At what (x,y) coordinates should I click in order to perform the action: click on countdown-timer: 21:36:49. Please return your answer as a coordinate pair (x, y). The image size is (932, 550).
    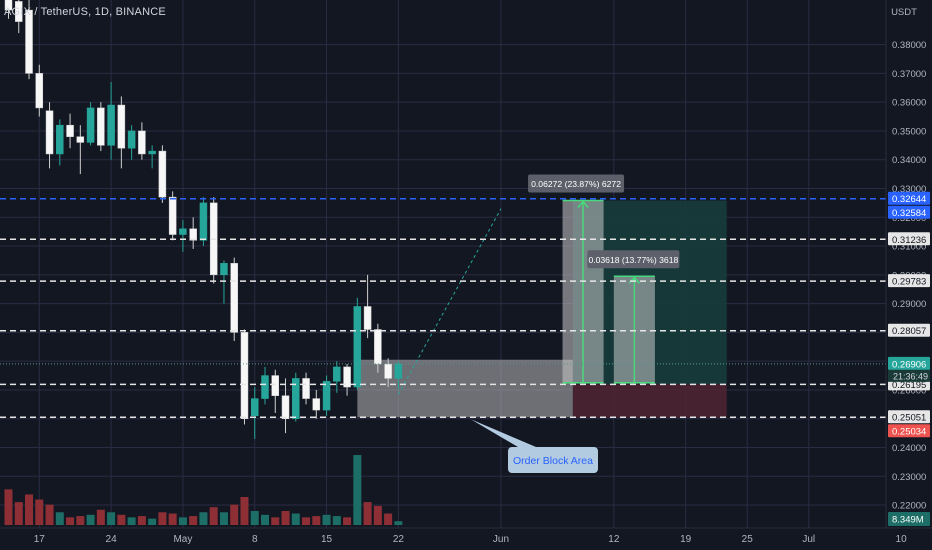
    Looking at the image, I should click on (910, 376).